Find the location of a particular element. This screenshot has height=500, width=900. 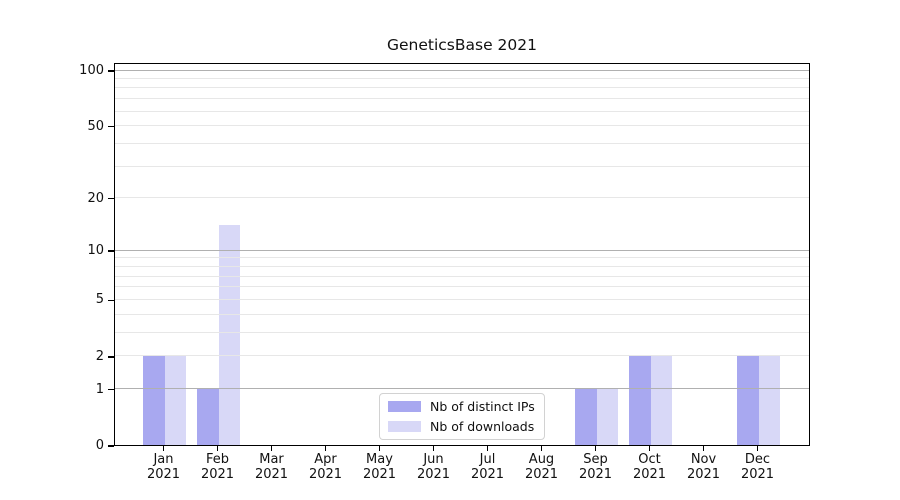

y-tick-label-1: 1 is located at coordinates (99, 389).